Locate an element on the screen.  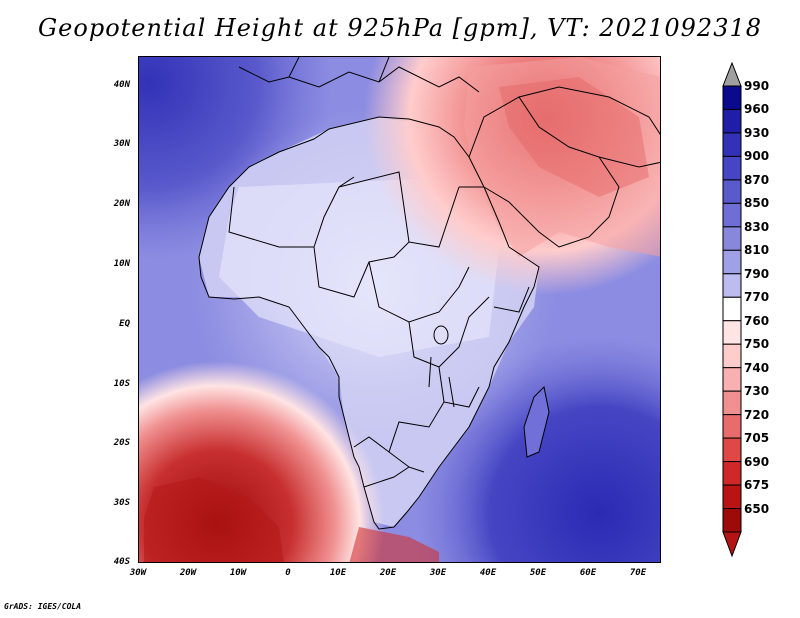
x-tick-label: 20W is located at coordinates (188, 573).